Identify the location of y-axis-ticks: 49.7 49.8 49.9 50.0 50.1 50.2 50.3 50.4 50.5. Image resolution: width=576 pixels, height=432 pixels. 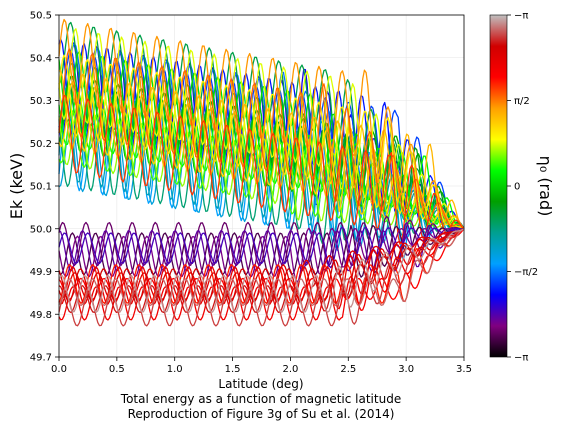
(44, 187).